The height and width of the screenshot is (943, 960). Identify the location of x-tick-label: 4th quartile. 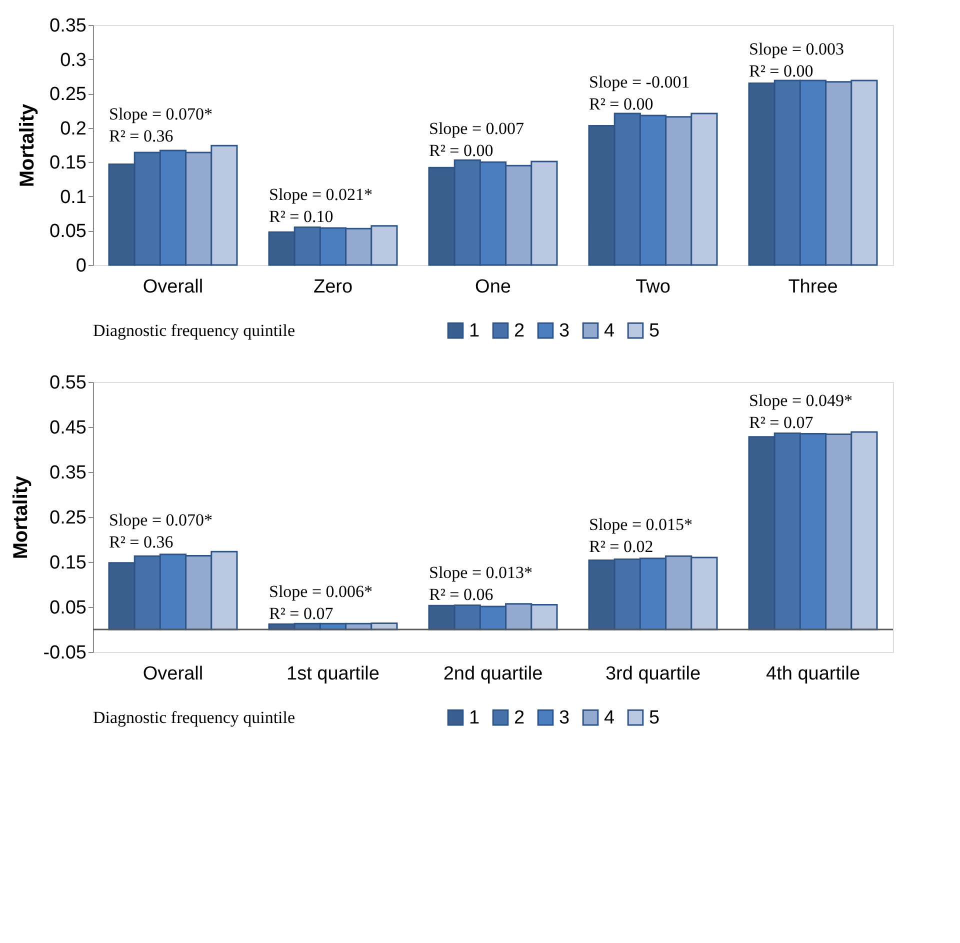
(813, 674).